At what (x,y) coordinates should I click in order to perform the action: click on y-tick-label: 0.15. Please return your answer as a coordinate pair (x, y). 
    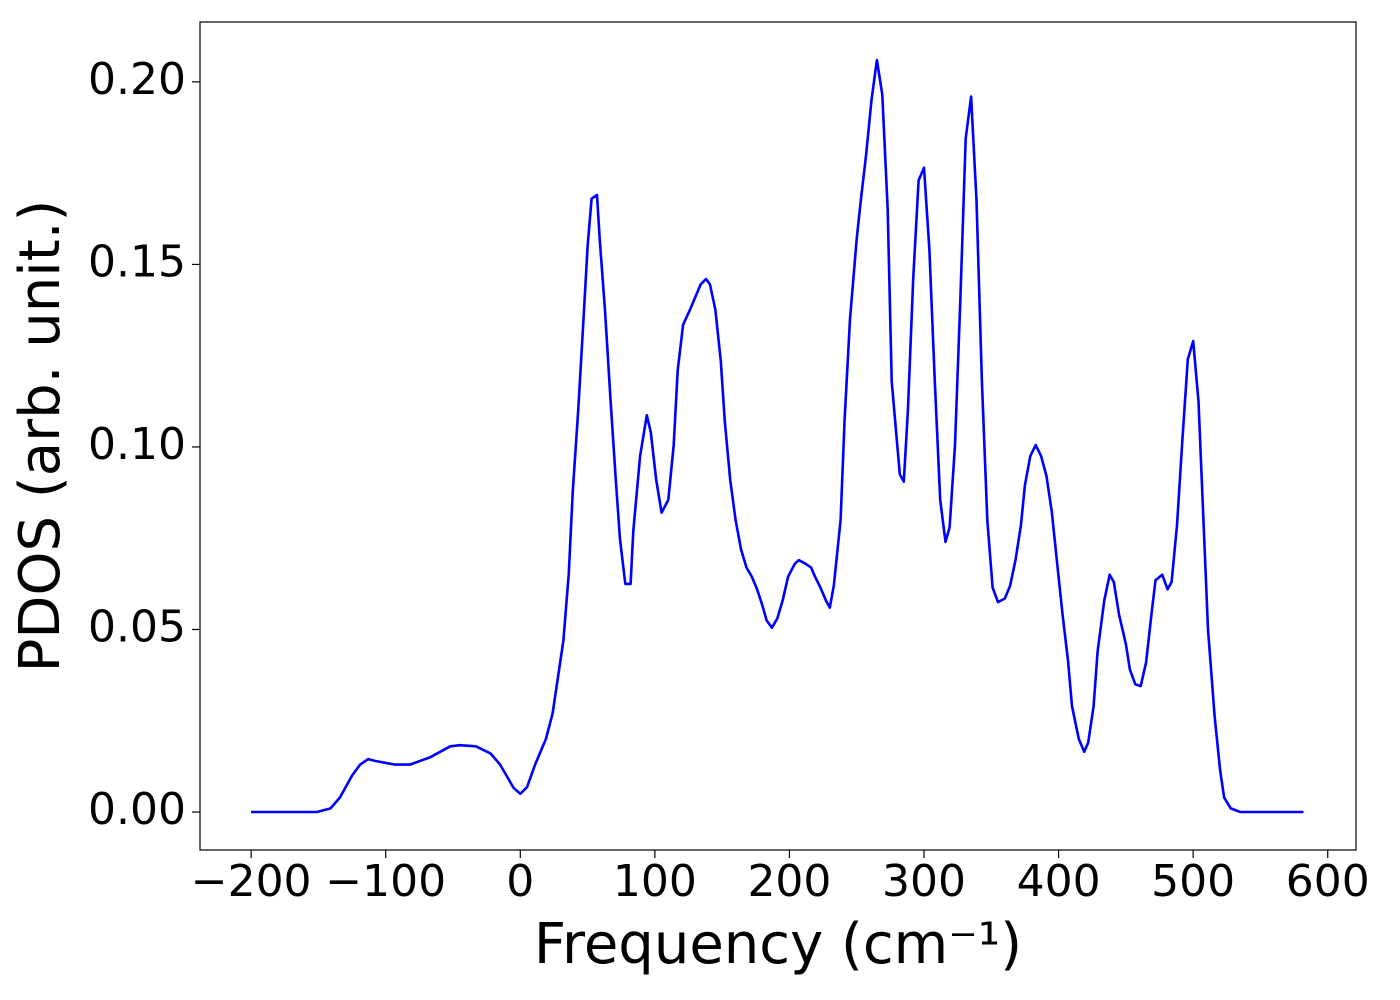
    Looking at the image, I should click on (137, 261).